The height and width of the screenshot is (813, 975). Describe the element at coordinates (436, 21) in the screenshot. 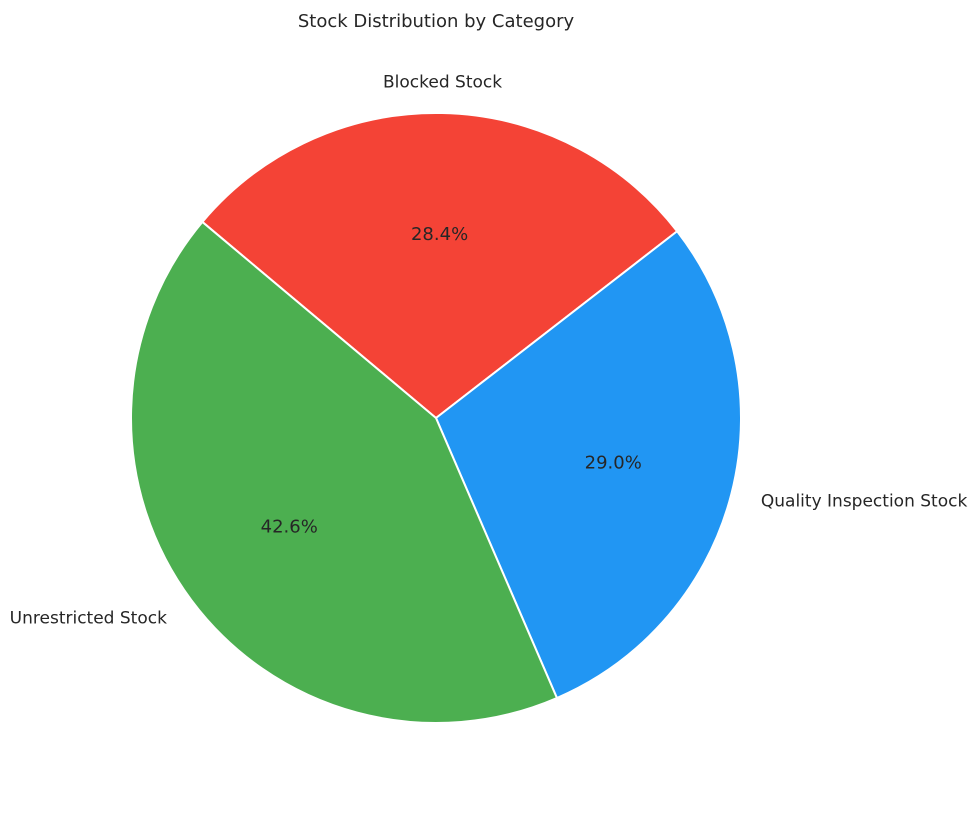

I see `chart-title: Stock Distribution by Category` at that location.